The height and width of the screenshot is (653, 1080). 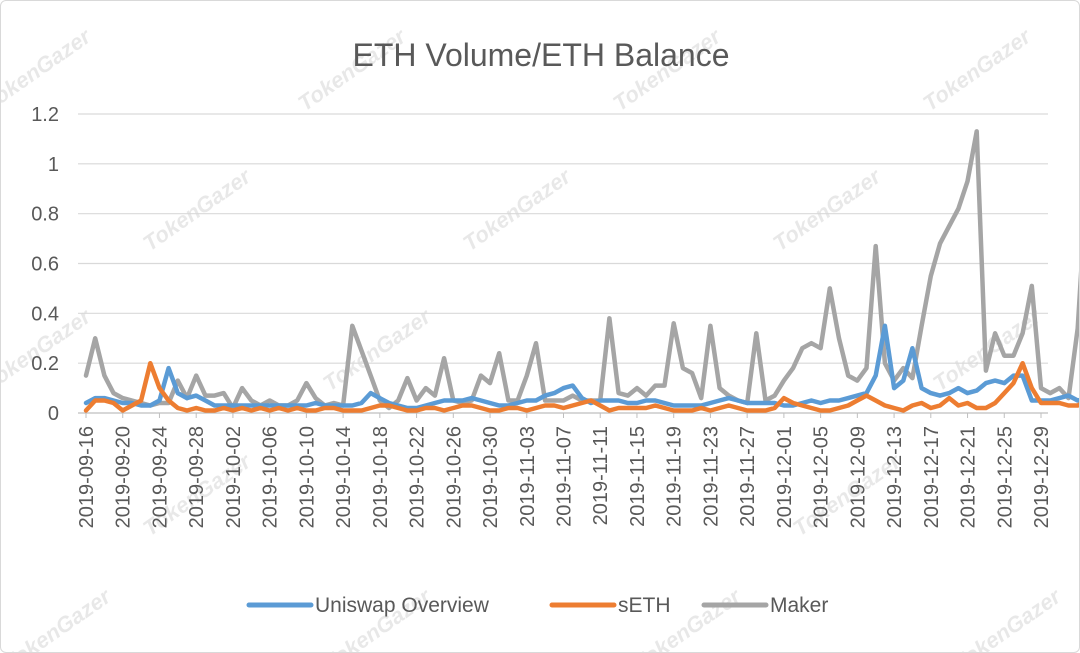 I want to click on x-tick-label: 2019-11-23, so click(x=711, y=476).